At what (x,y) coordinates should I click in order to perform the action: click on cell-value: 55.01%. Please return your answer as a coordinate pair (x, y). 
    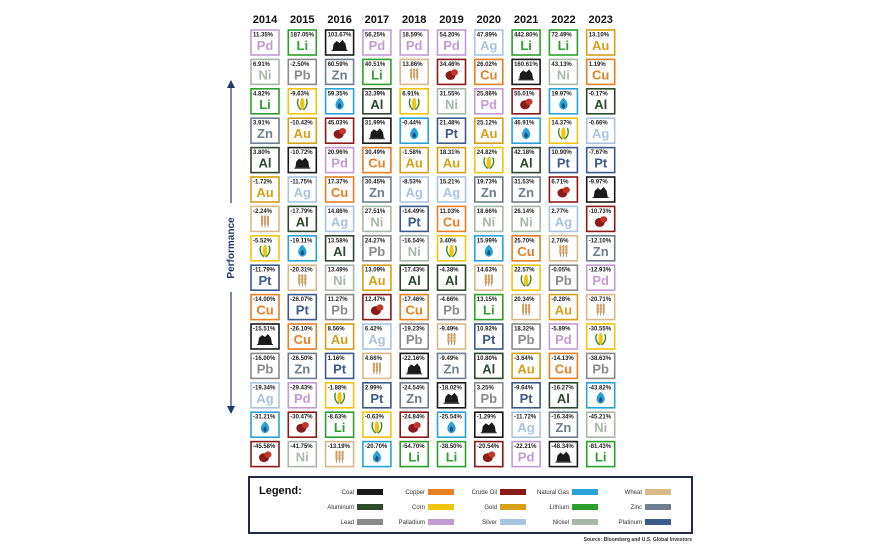
    Looking at the image, I should click on (524, 94).